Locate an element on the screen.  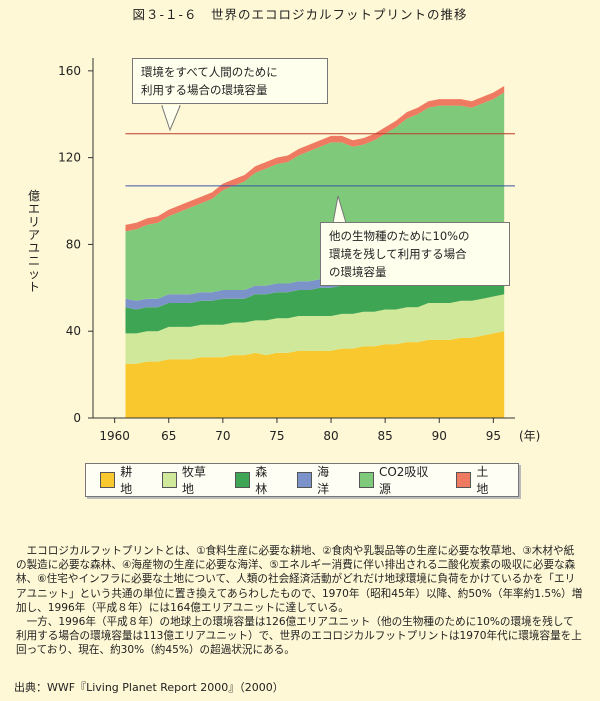
y-tick-label: 80 is located at coordinates (73, 244).